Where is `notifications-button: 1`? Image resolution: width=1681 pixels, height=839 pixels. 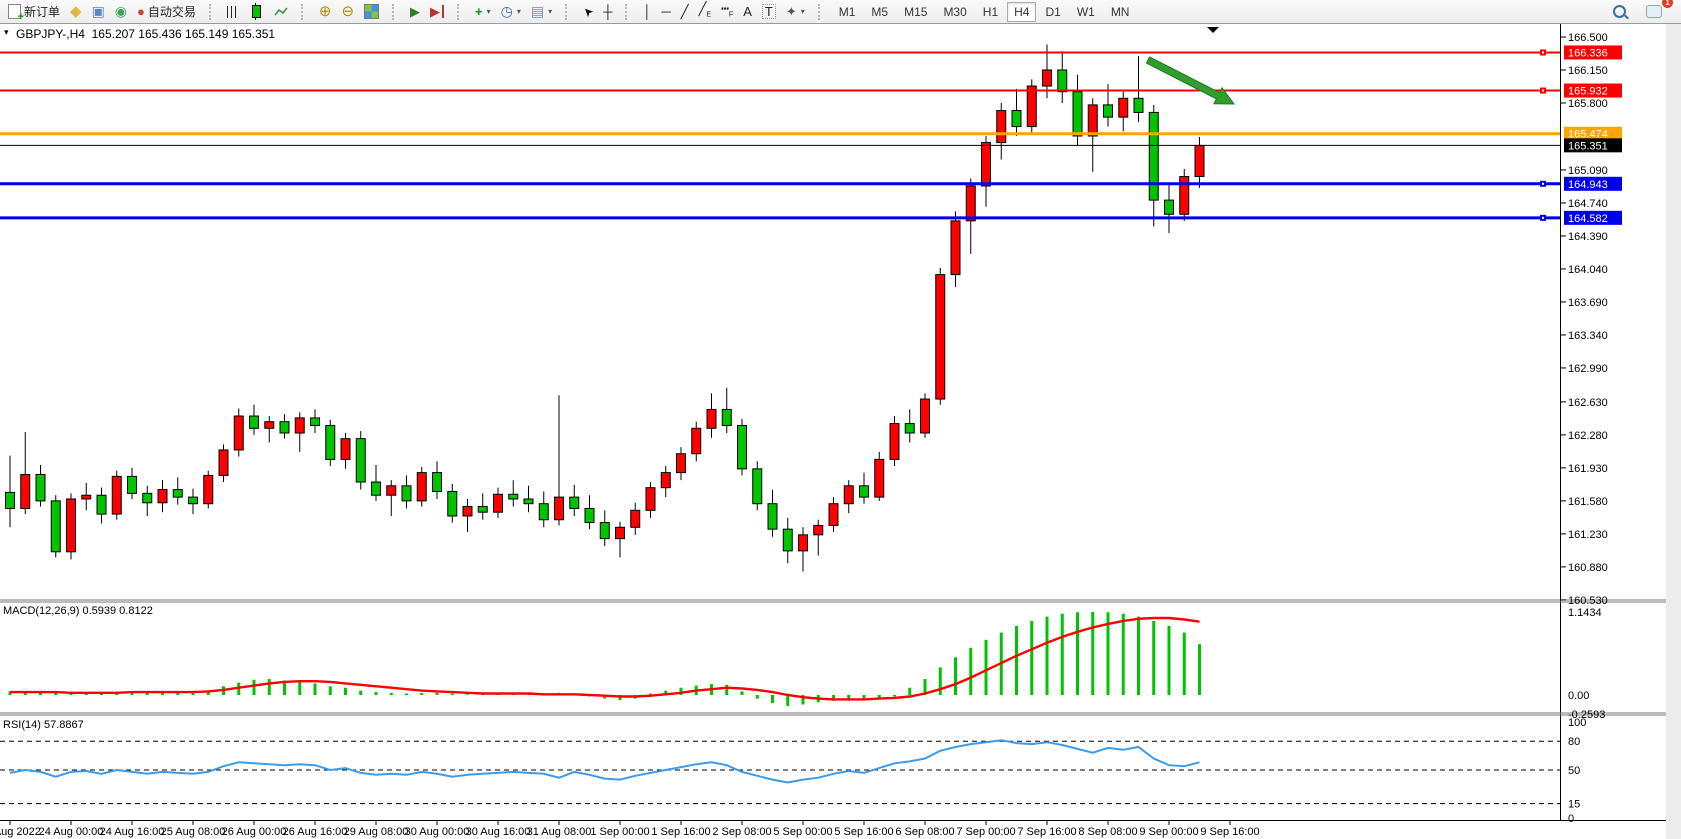 notifications-button: 1 is located at coordinates (1657, 11).